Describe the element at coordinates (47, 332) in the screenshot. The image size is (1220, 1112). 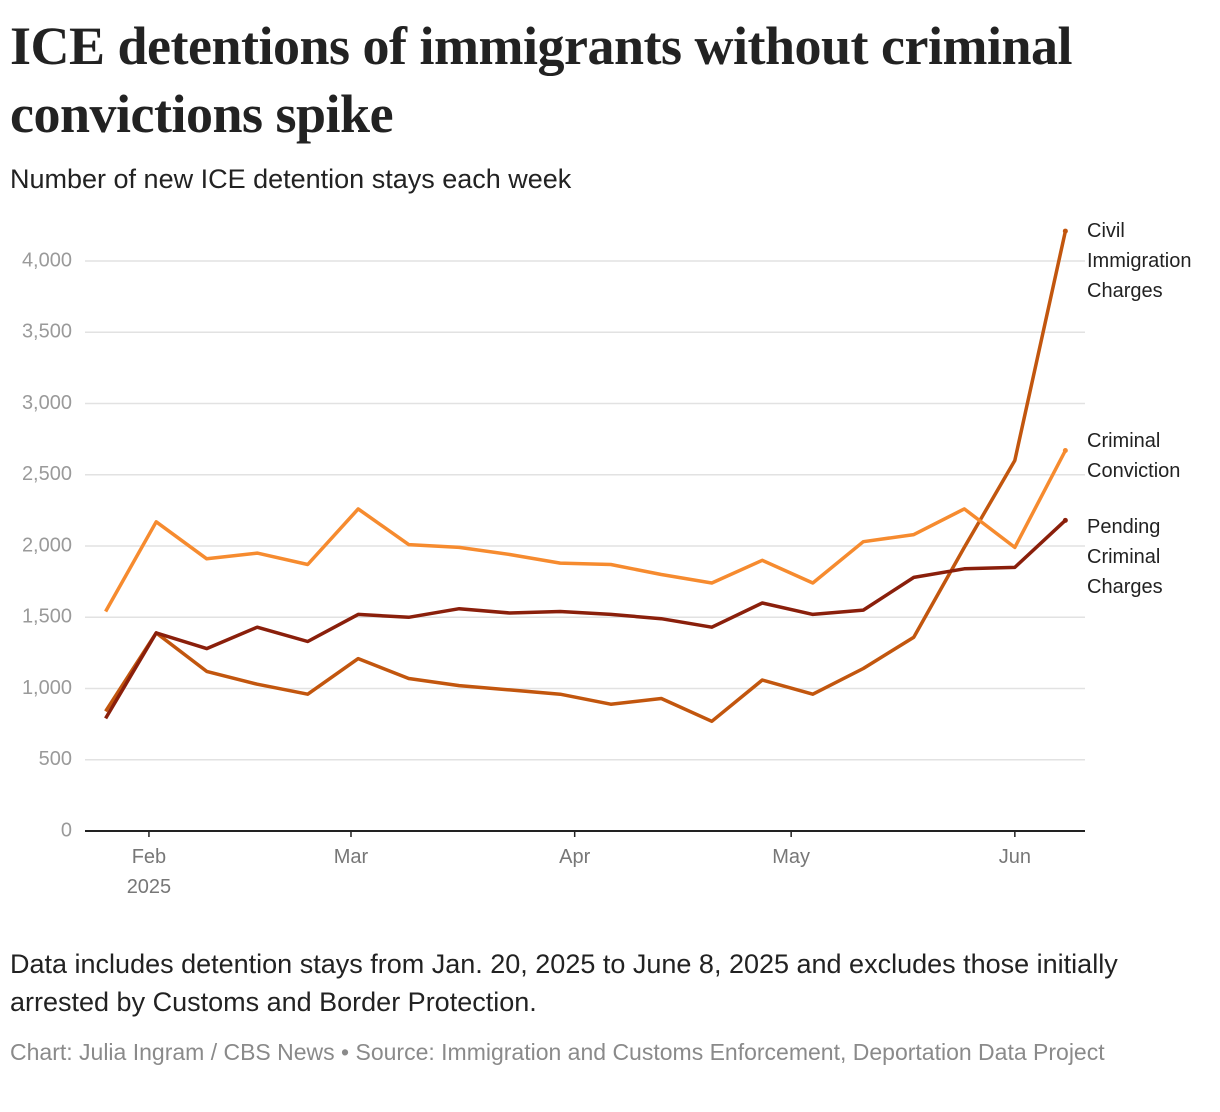
I see `y-tick-label: 3,500` at that location.